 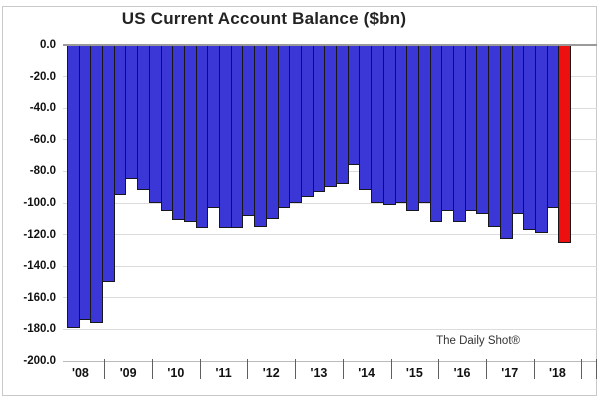 I want to click on y-tick-label: 0.0, so click(x=48, y=45).